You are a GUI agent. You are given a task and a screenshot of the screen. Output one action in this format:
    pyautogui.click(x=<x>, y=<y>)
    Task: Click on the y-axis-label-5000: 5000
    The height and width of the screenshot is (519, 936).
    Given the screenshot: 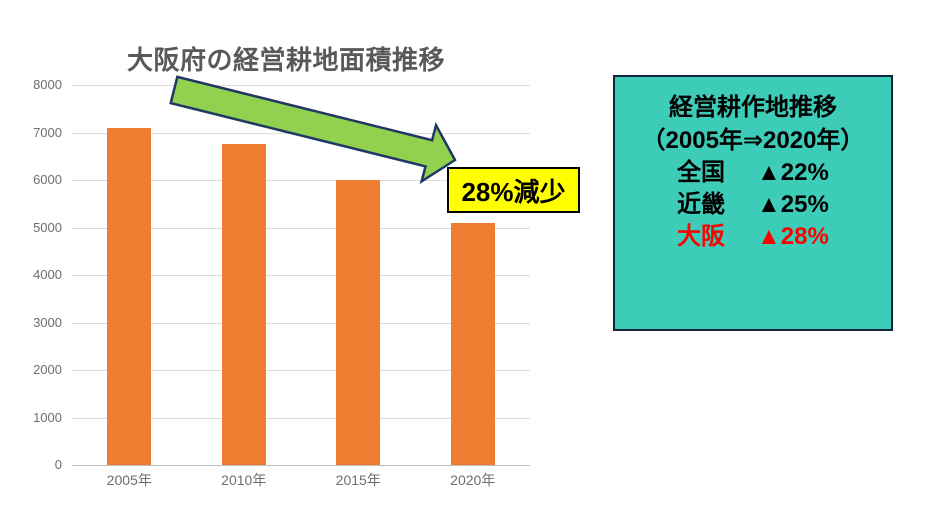 What is the action you would take?
    pyautogui.click(x=47, y=227)
    